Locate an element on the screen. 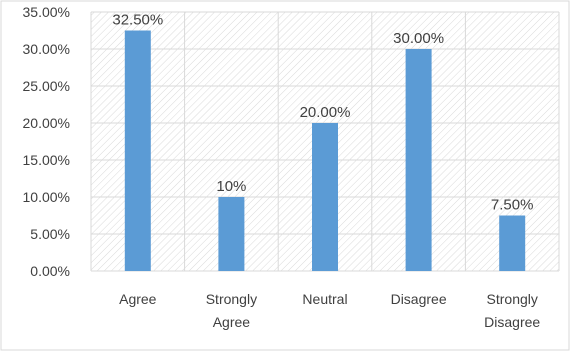 Image resolution: width=570 pixels, height=351 pixels. y-tick-label: 10.00% is located at coordinates (46, 197).